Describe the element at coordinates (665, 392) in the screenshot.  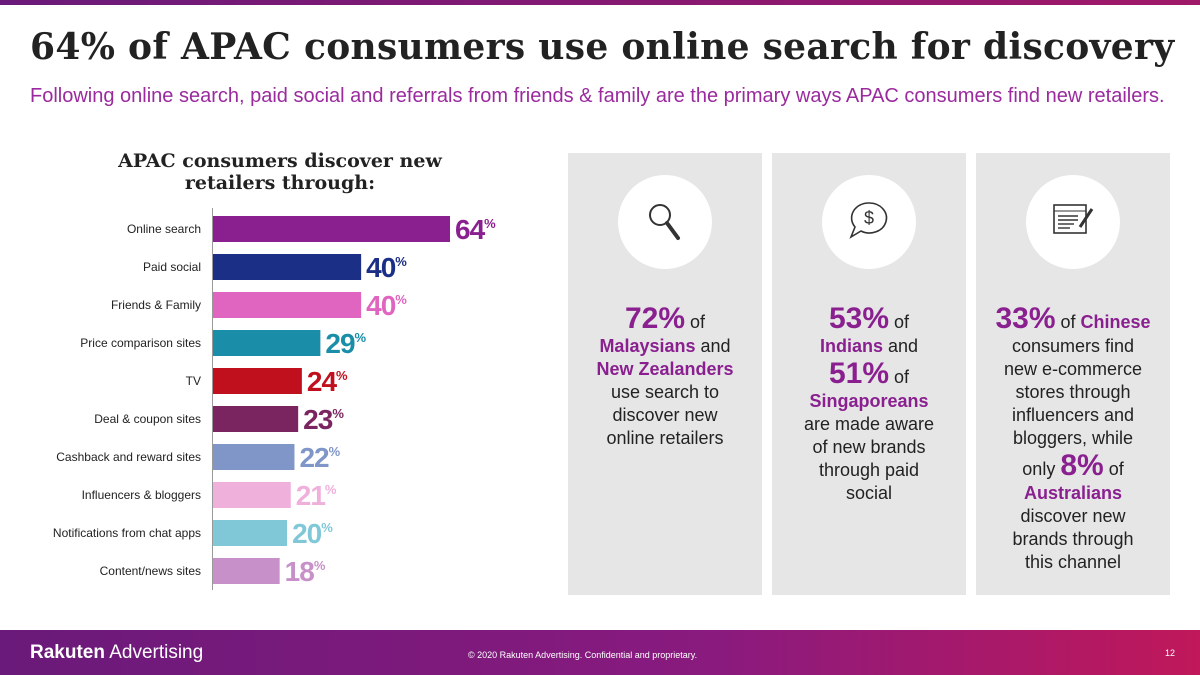
I see `panel-line: use search to` at that location.